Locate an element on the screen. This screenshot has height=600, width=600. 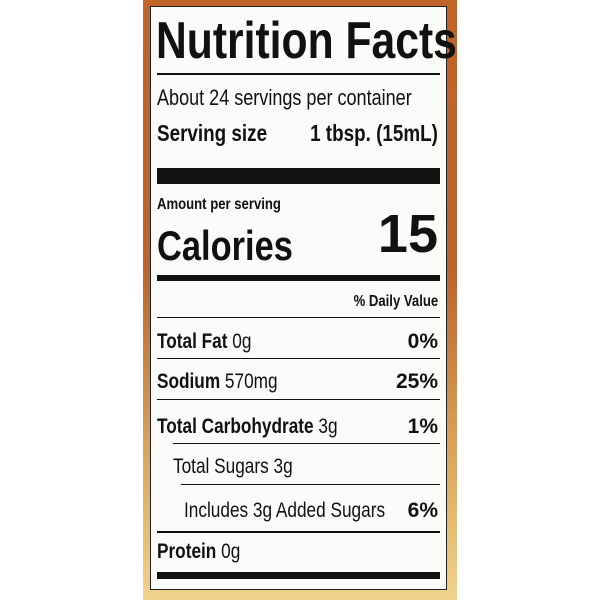
amount-per-serving-text: Amount per serving is located at coordinates (219, 204).